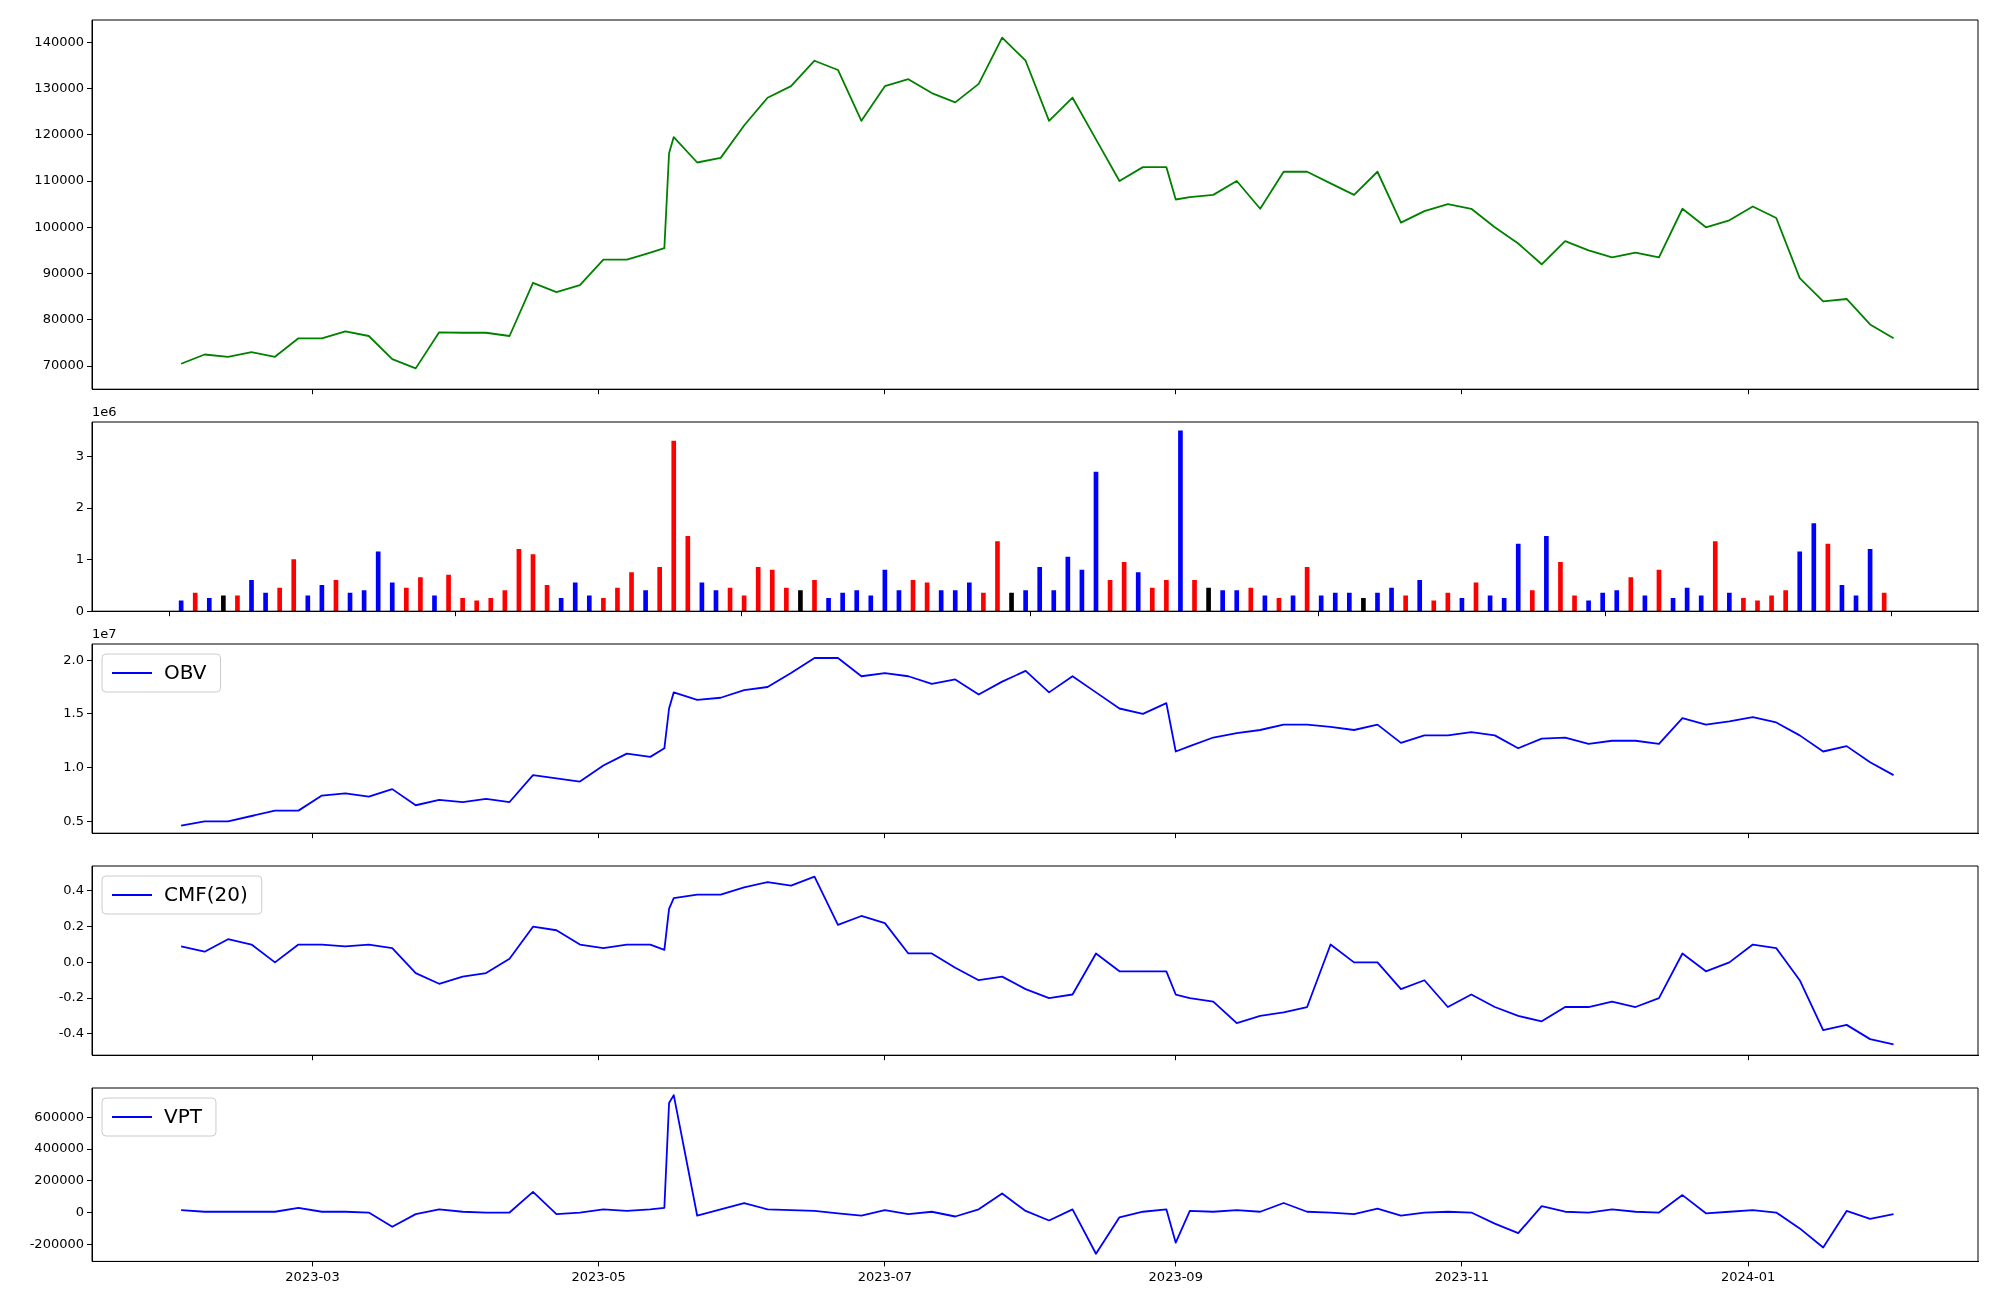  What do you see at coordinates (56, 1243) in the screenshot?
I see `y-tick-label: -200000` at bounding box center [56, 1243].